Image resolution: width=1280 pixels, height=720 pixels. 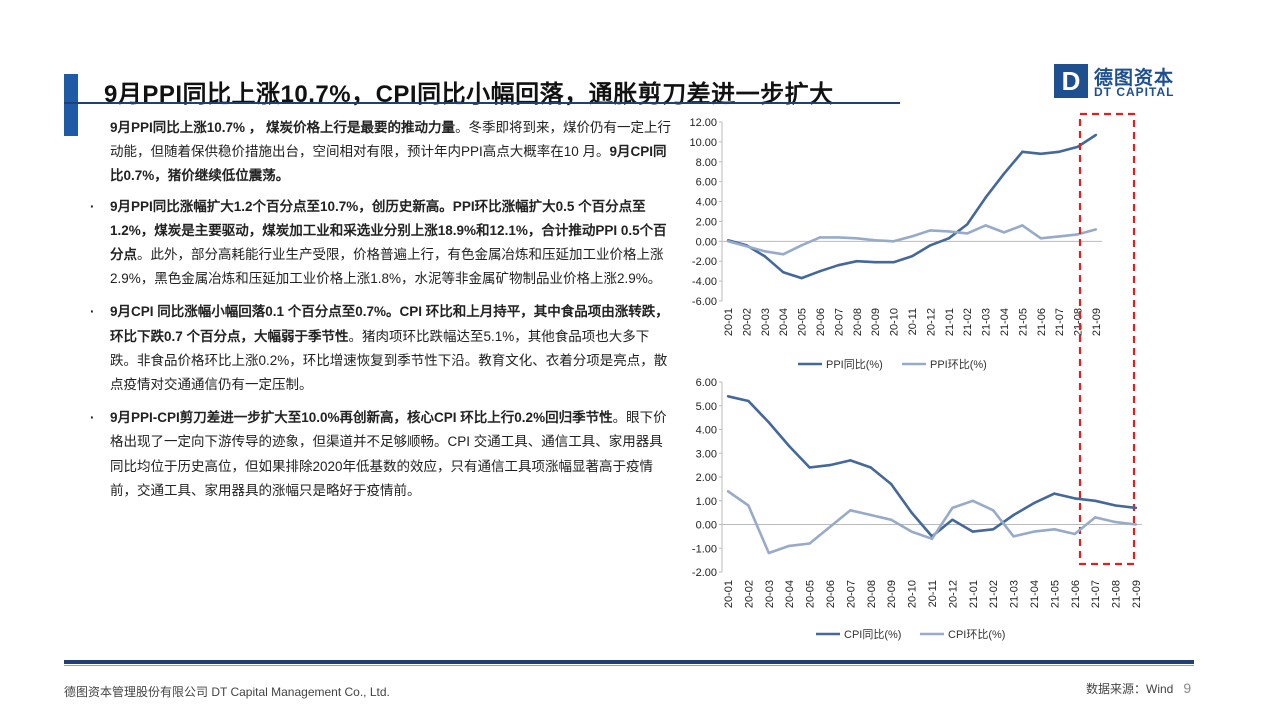 I want to click on y-tick-label: 6.00, so click(x=706, y=183).